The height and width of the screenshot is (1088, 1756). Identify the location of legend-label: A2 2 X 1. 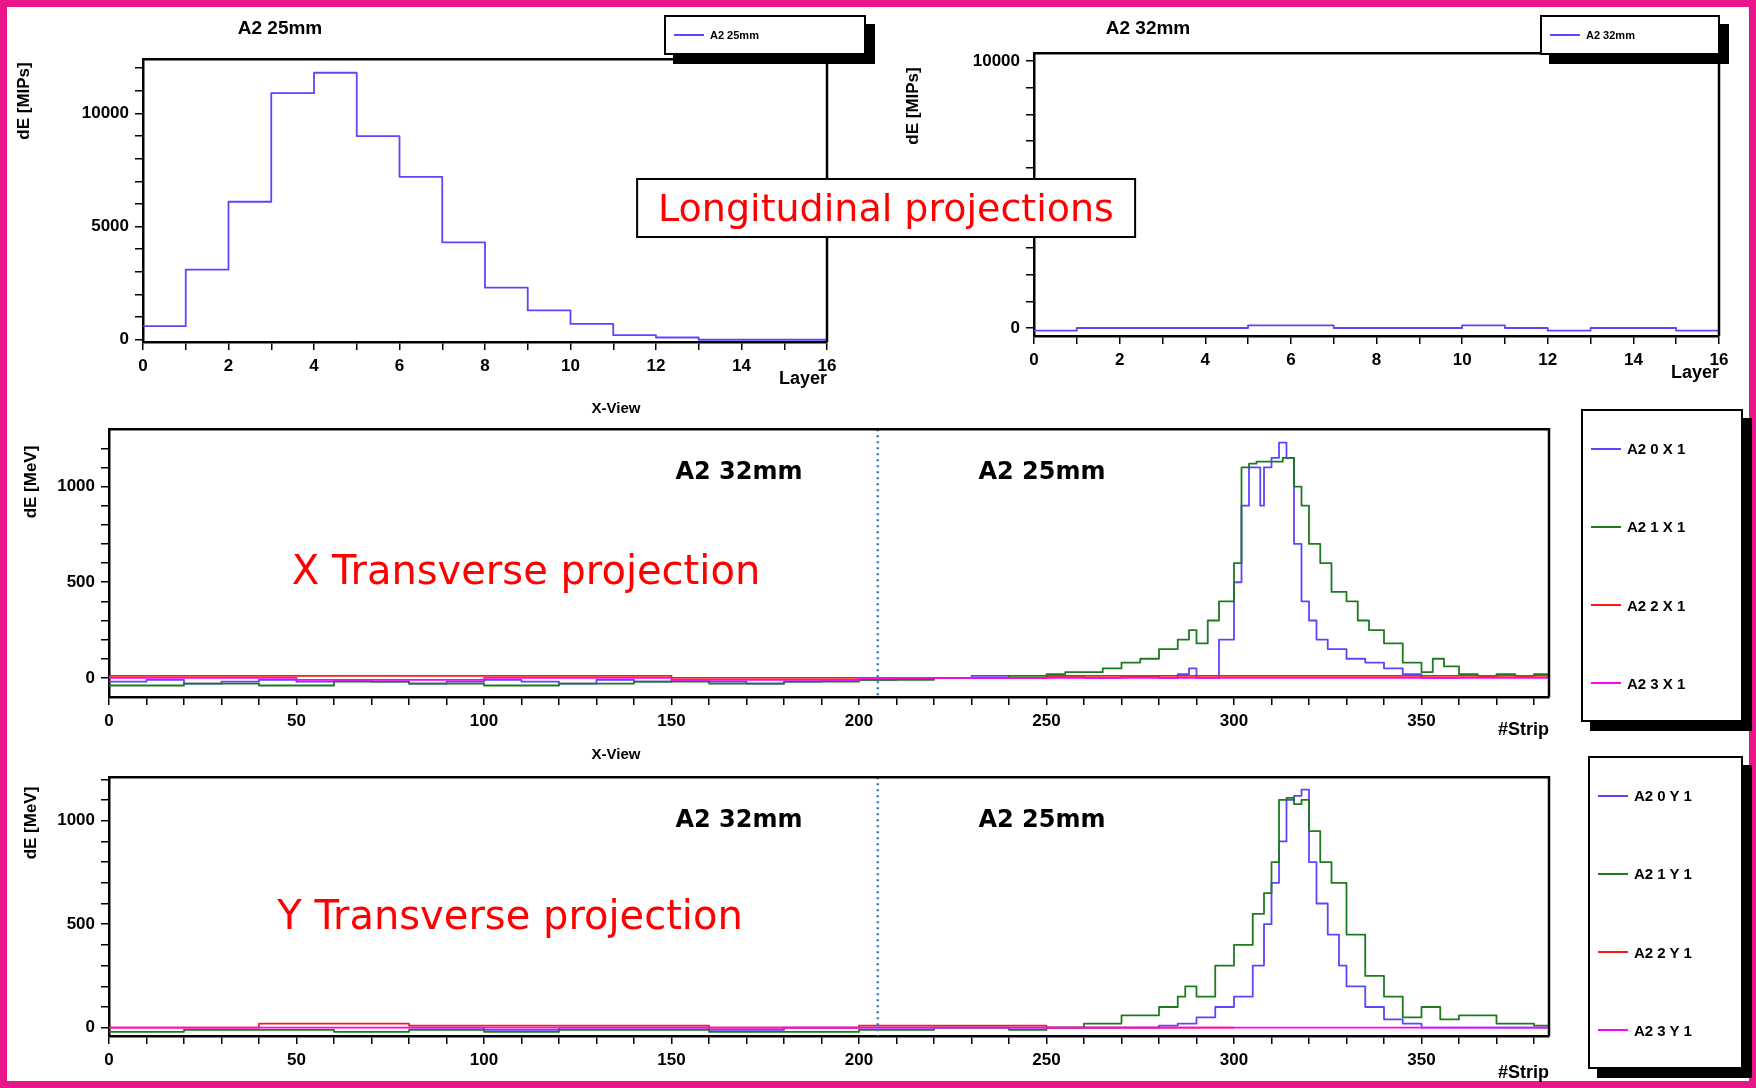
(1656, 605).